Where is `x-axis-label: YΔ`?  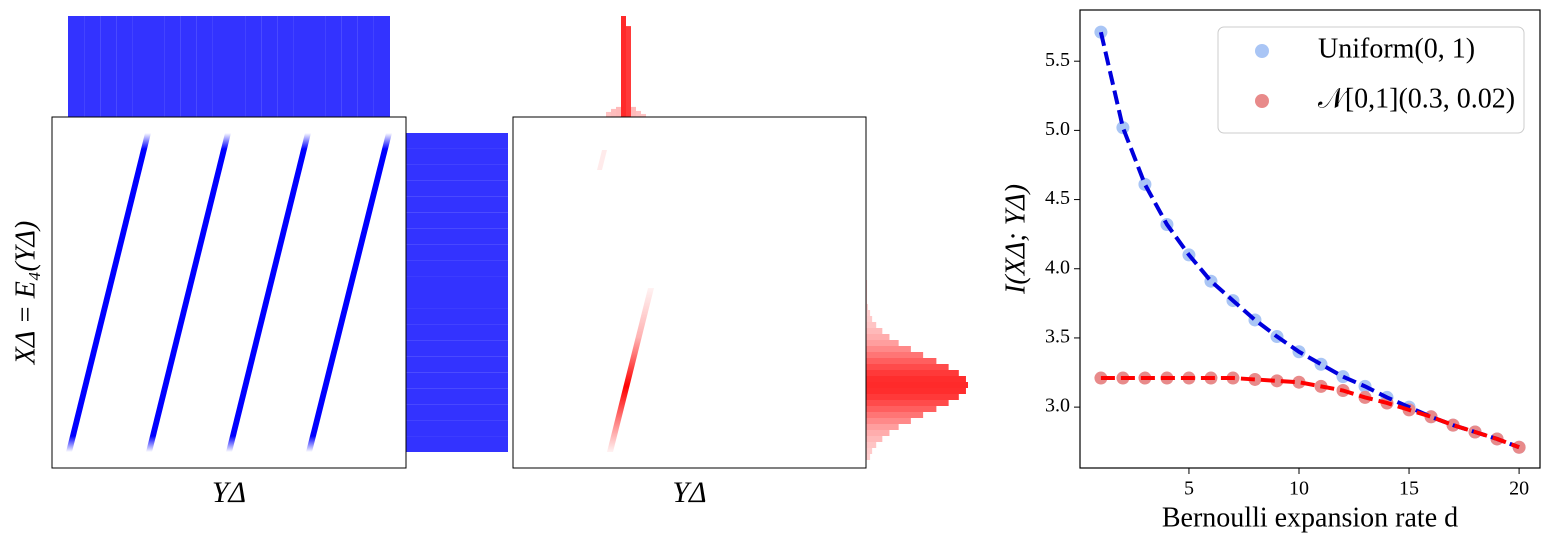
x-axis-label: YΔ is located at coordinates (689, 492).